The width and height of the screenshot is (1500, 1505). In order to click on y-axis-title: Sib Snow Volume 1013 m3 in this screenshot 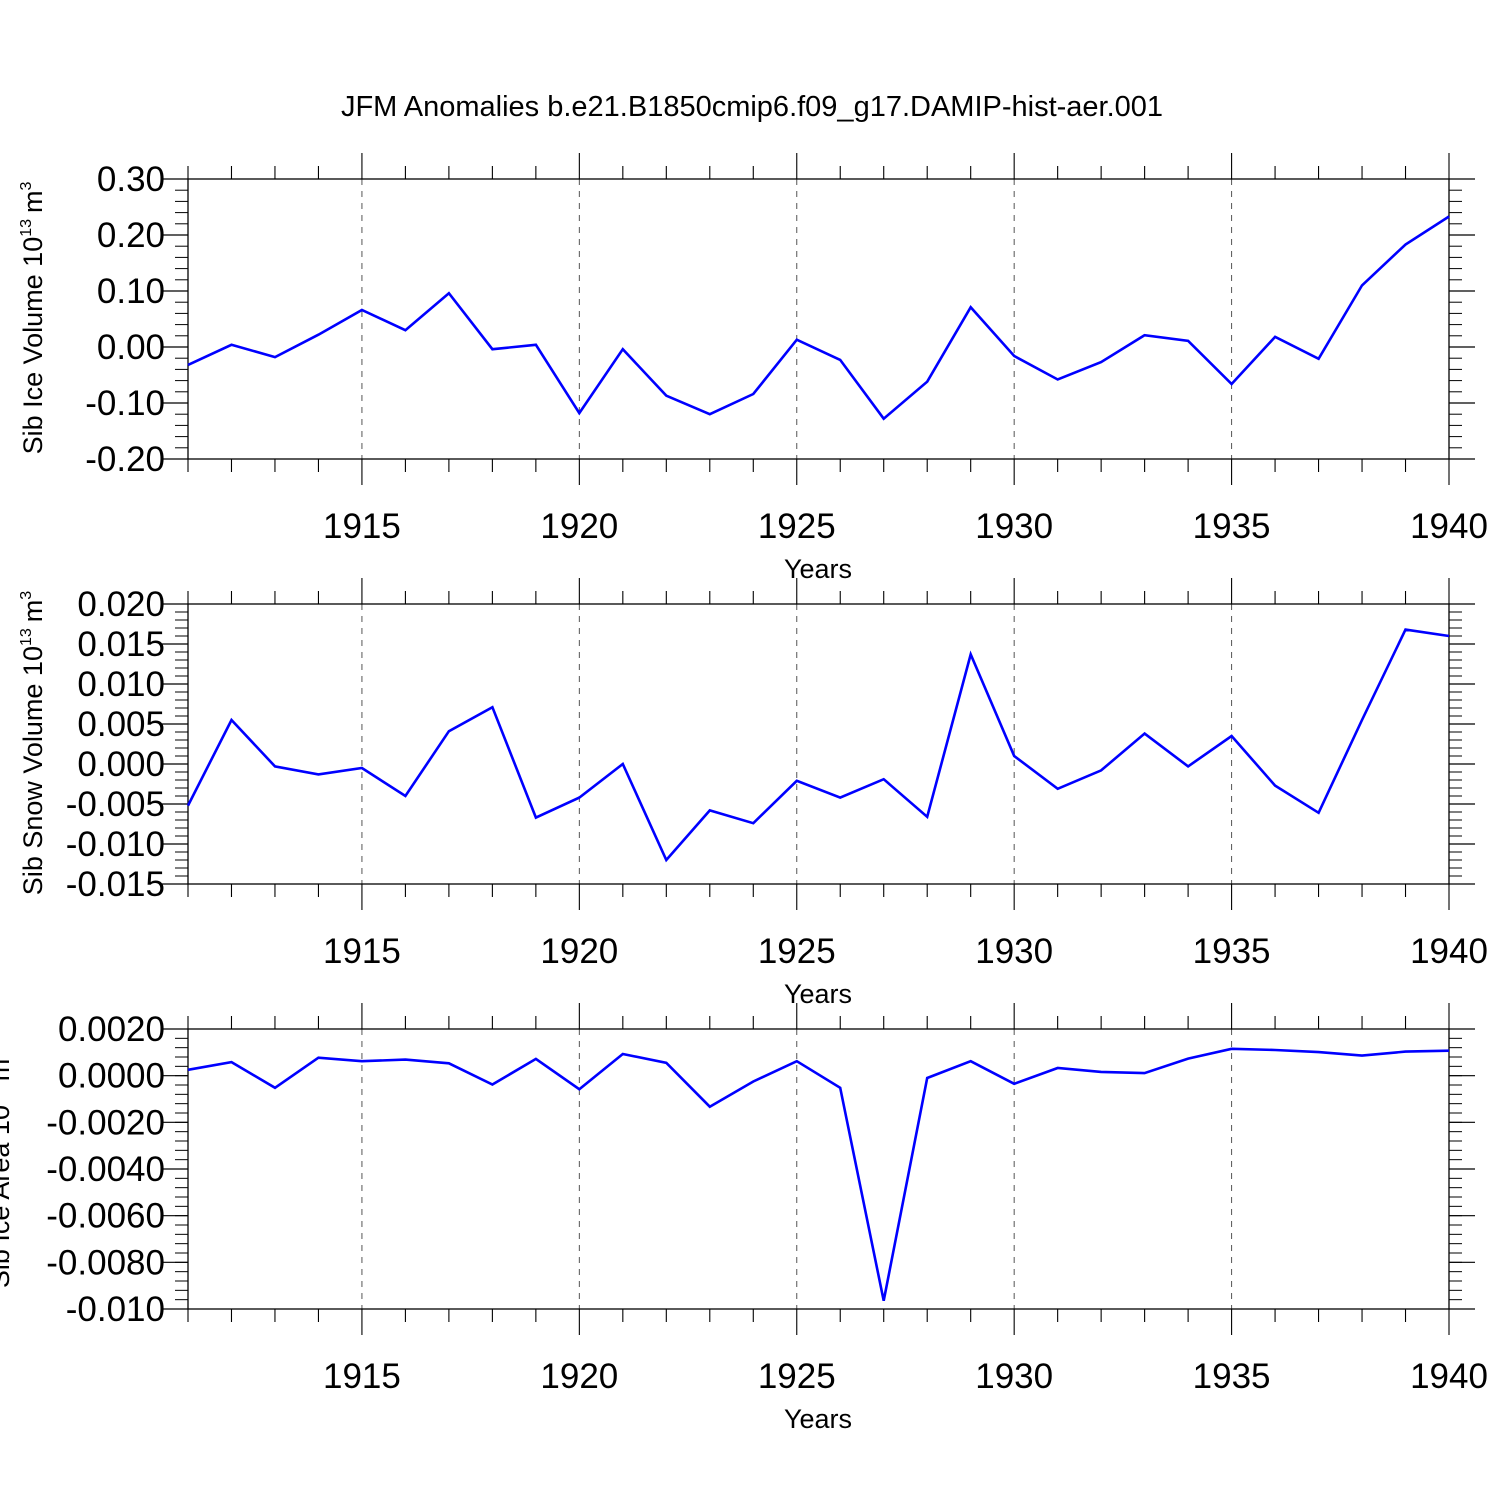, I will do `click(33, 743)`.